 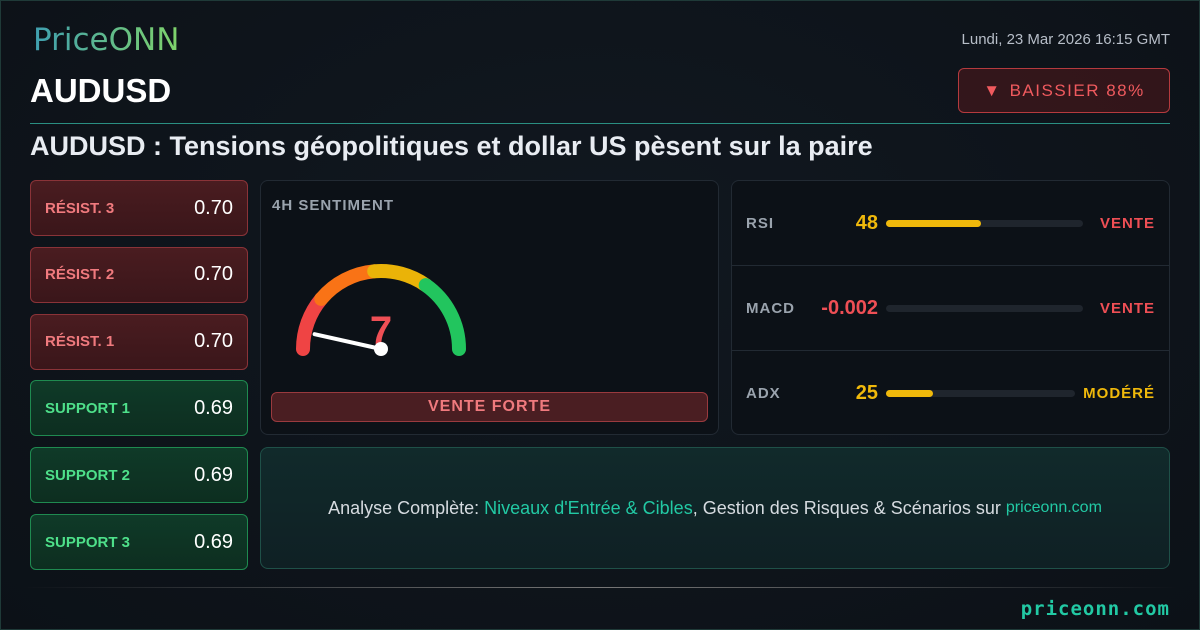 I want to click on indicator-value: -0.002, so click(x=849, y=307).